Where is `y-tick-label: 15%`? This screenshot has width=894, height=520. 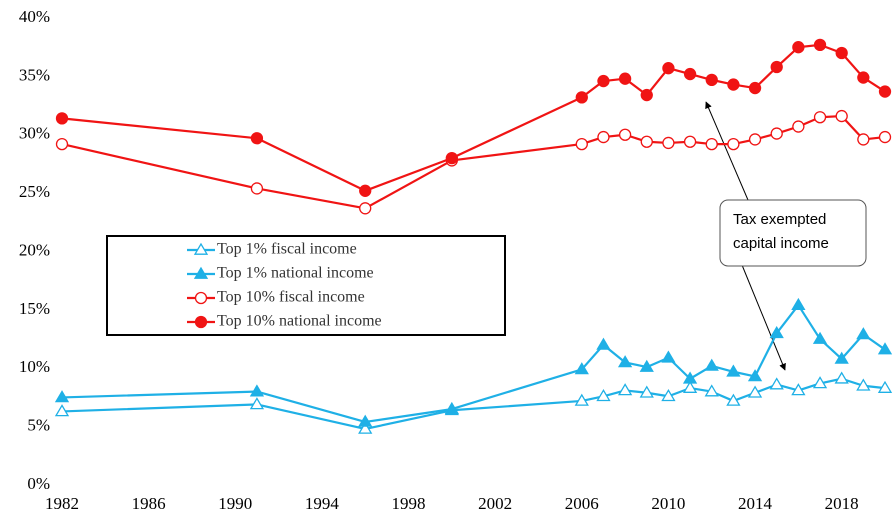
y-tick-label: 15% is located at coordinates (34, 308).